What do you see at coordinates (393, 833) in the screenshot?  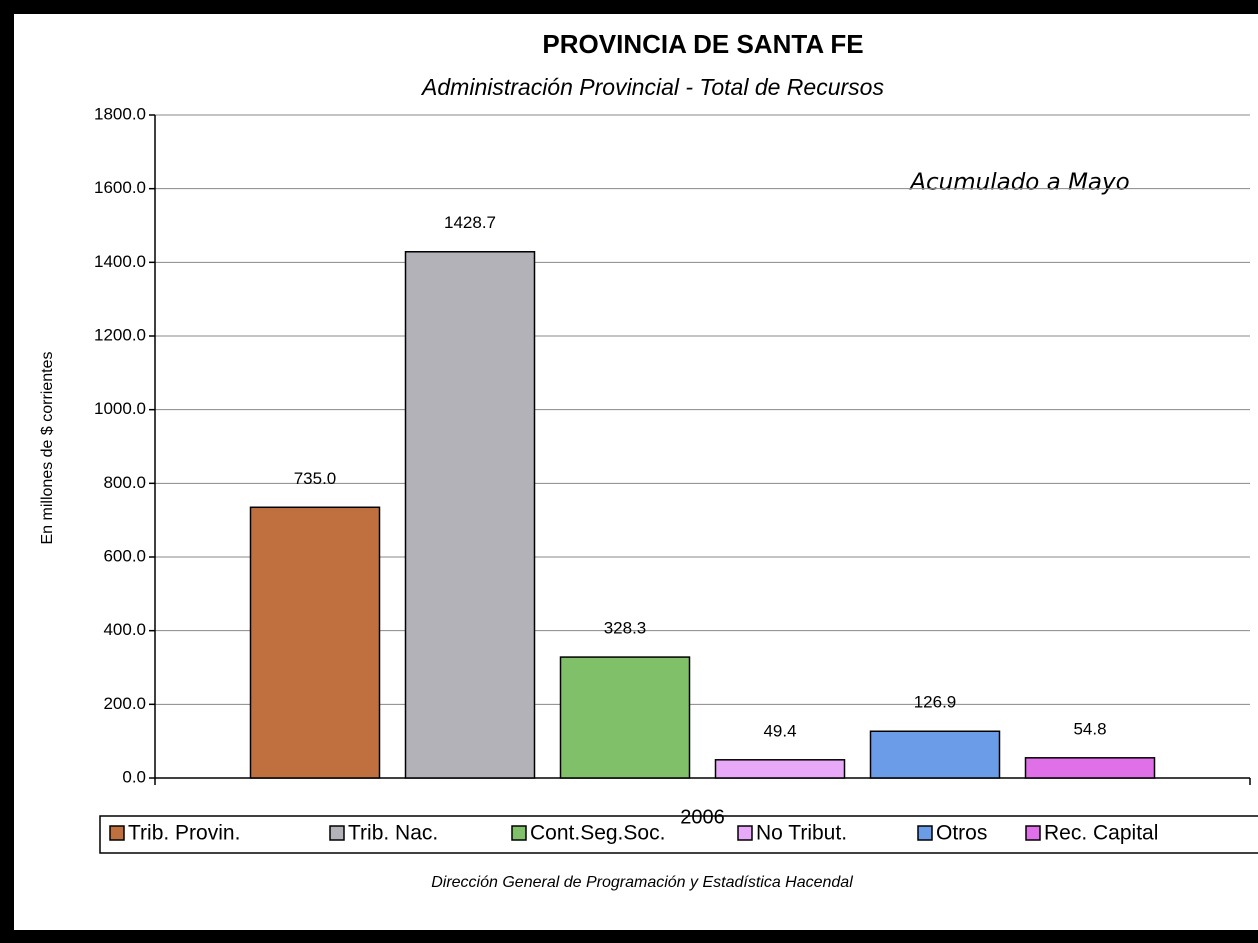 I see `legend-label: Trib. Nac.` at bounding box center [393, 833].